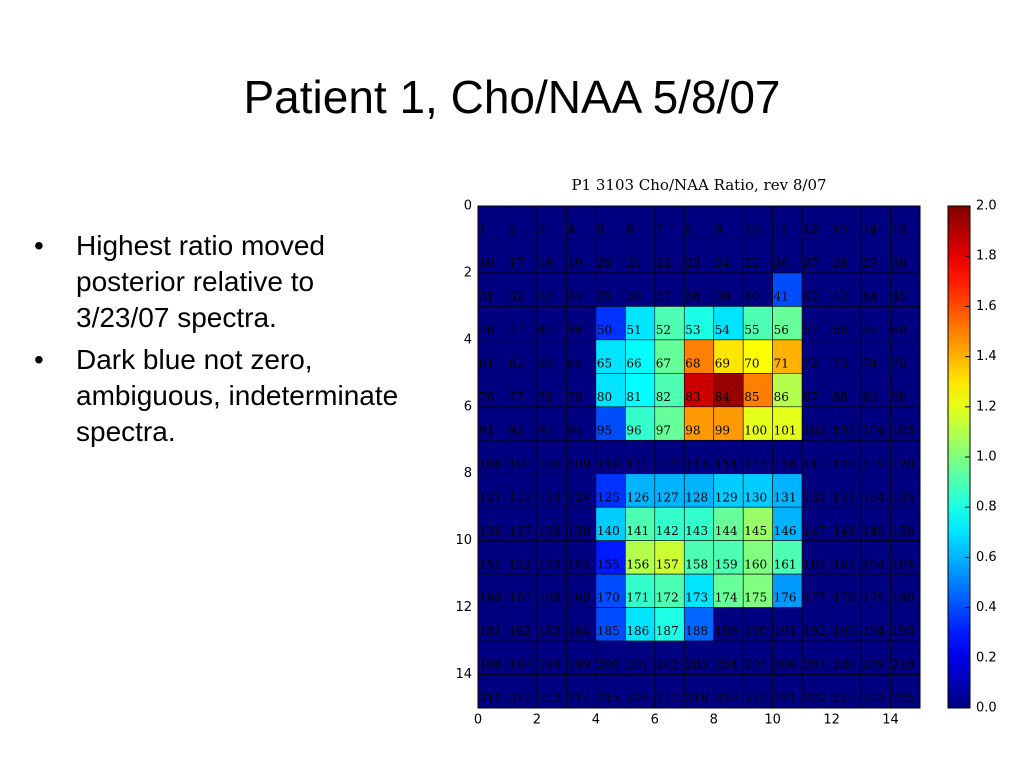 This screenshot has width=1024, height=768. Describe the element at coordinates (608, 564) in the screenshot. I see `cell-label: 155` at that location.